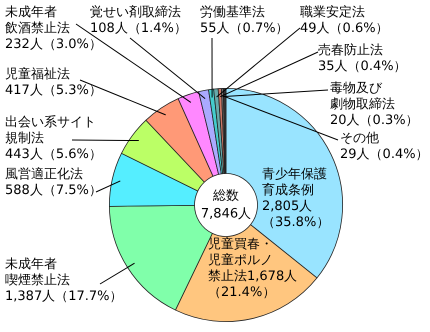 The image size is (430, 332). What do you see at coordinates (225, 196) in the screenshot?
I see `text: 総数` at bounding box center [225, 196].